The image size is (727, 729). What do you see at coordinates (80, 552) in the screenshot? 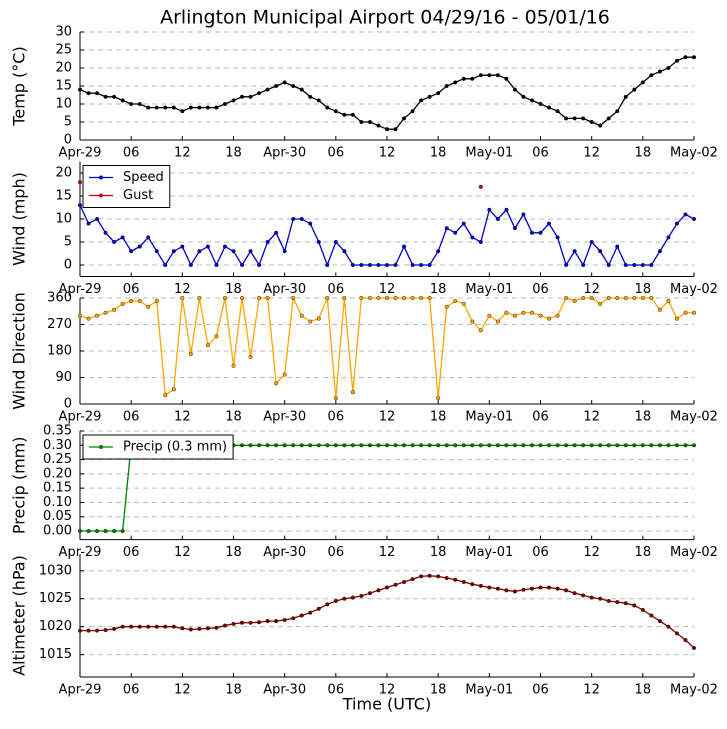
I see `x-tick-label: Apr-29` at bounding box center [80, 552].